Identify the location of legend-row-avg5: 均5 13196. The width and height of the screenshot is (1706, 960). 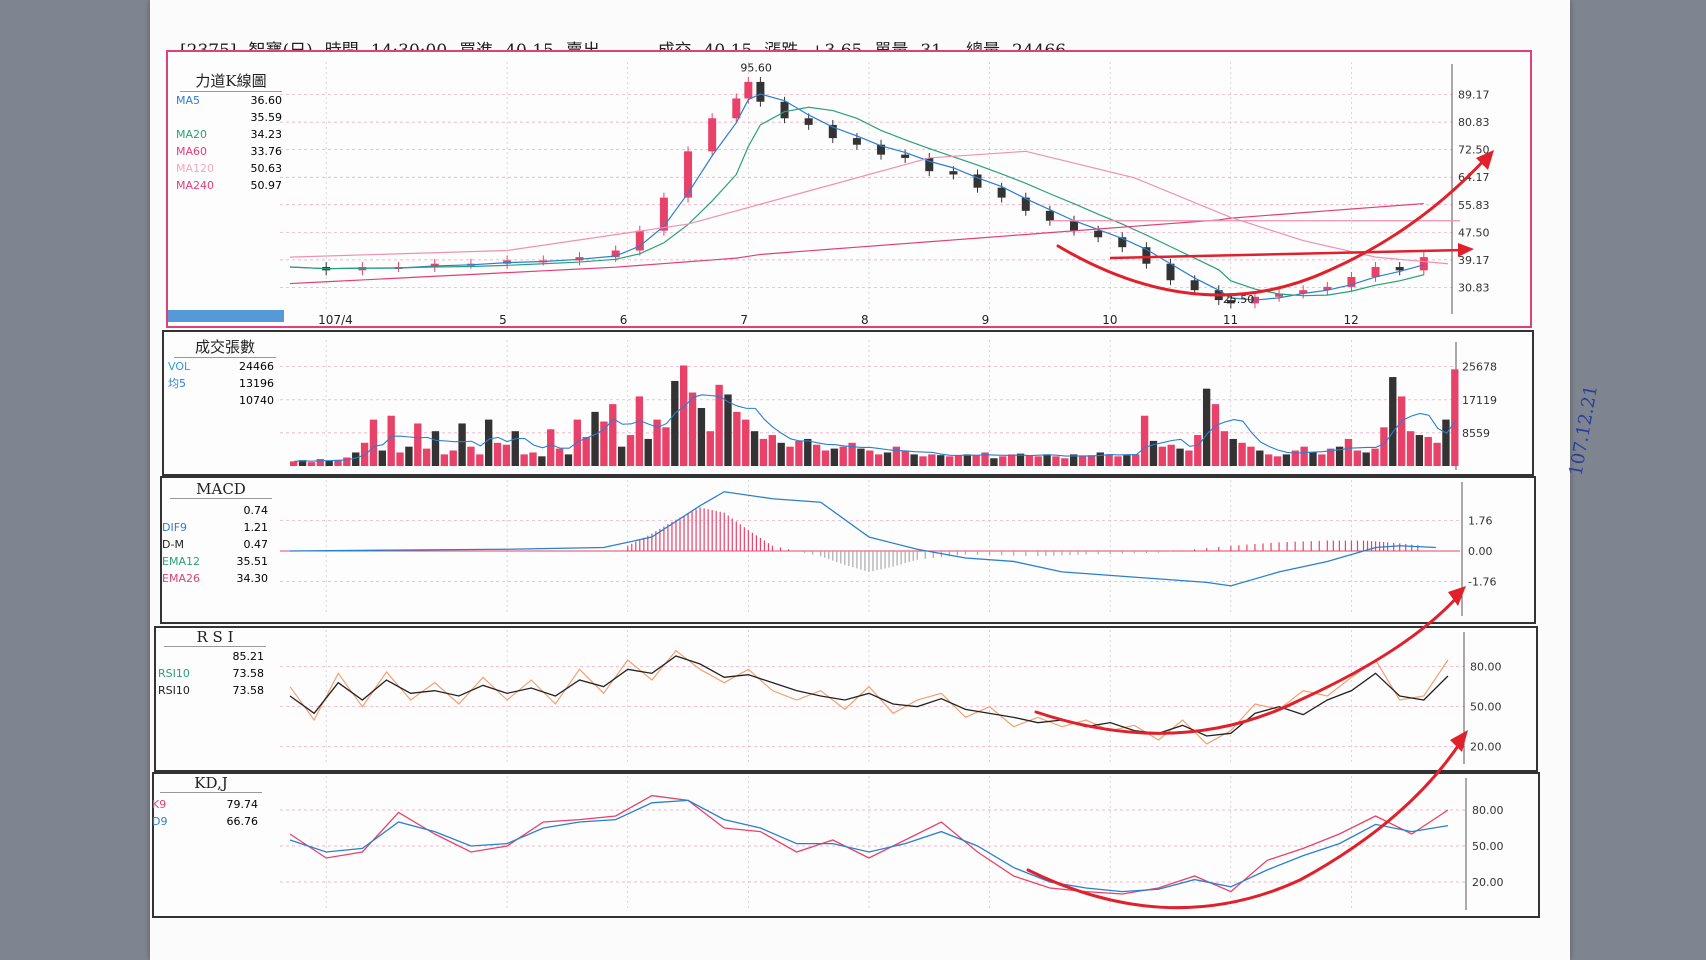
(221, 383).